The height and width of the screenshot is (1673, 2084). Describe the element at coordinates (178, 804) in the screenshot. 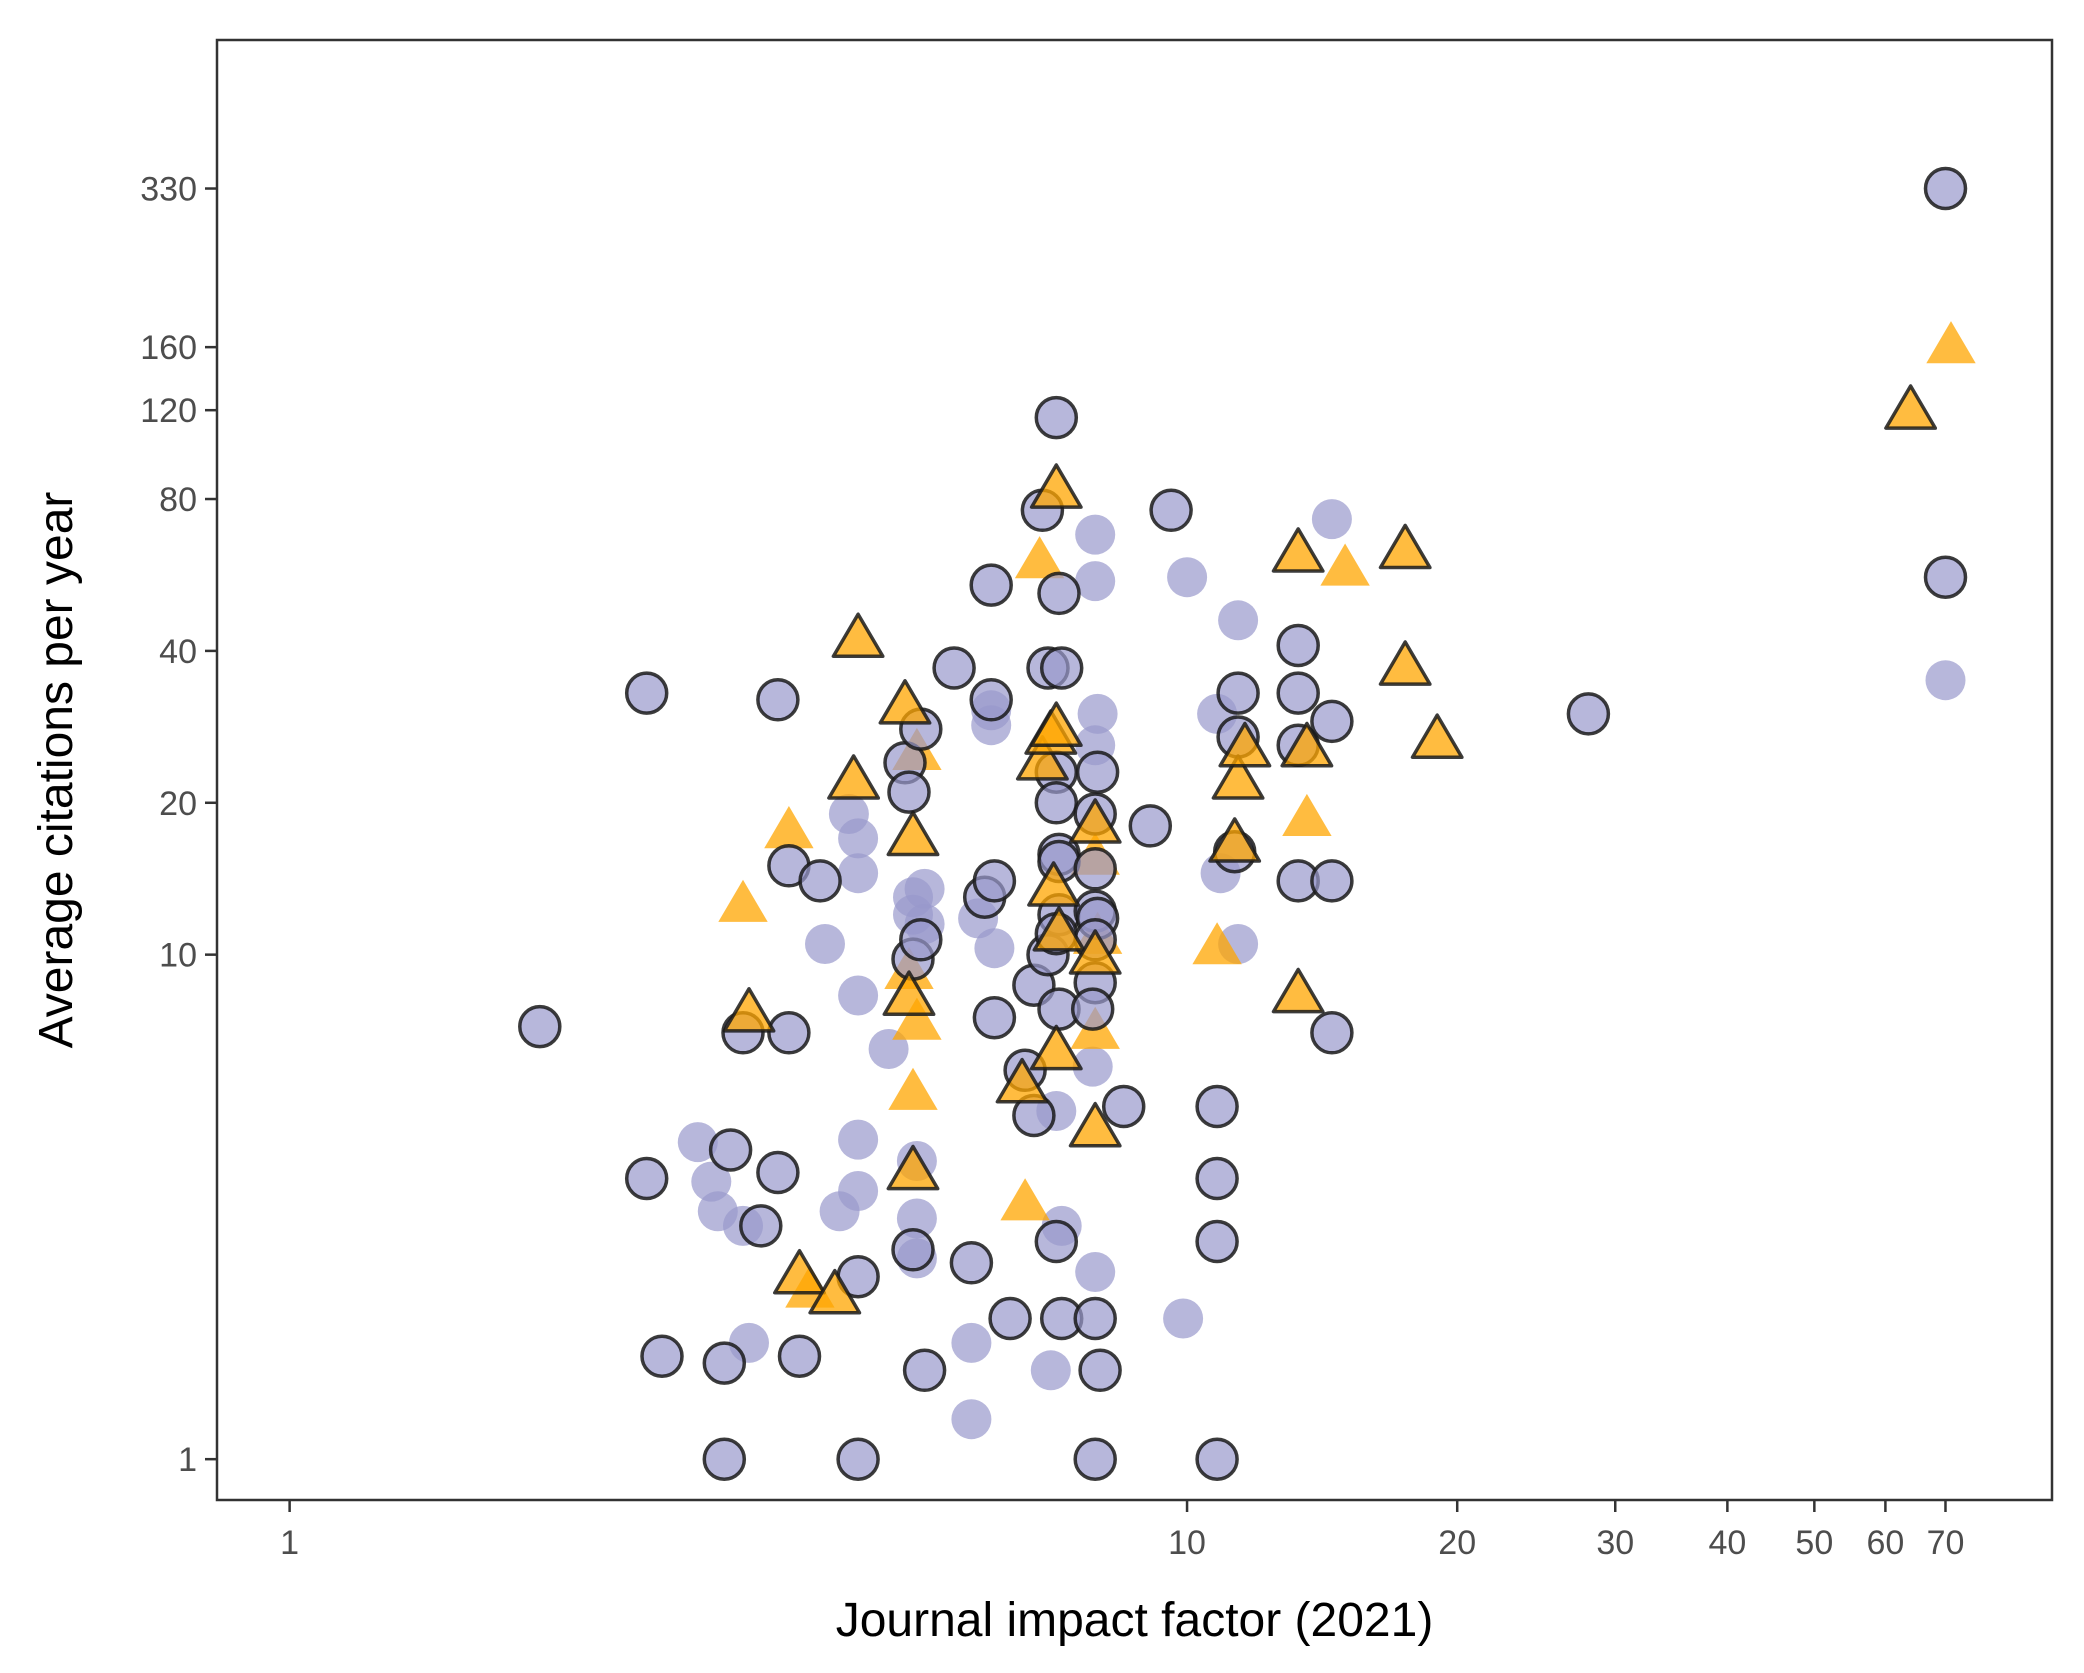

I see `y-tick-label: 20` at that location.